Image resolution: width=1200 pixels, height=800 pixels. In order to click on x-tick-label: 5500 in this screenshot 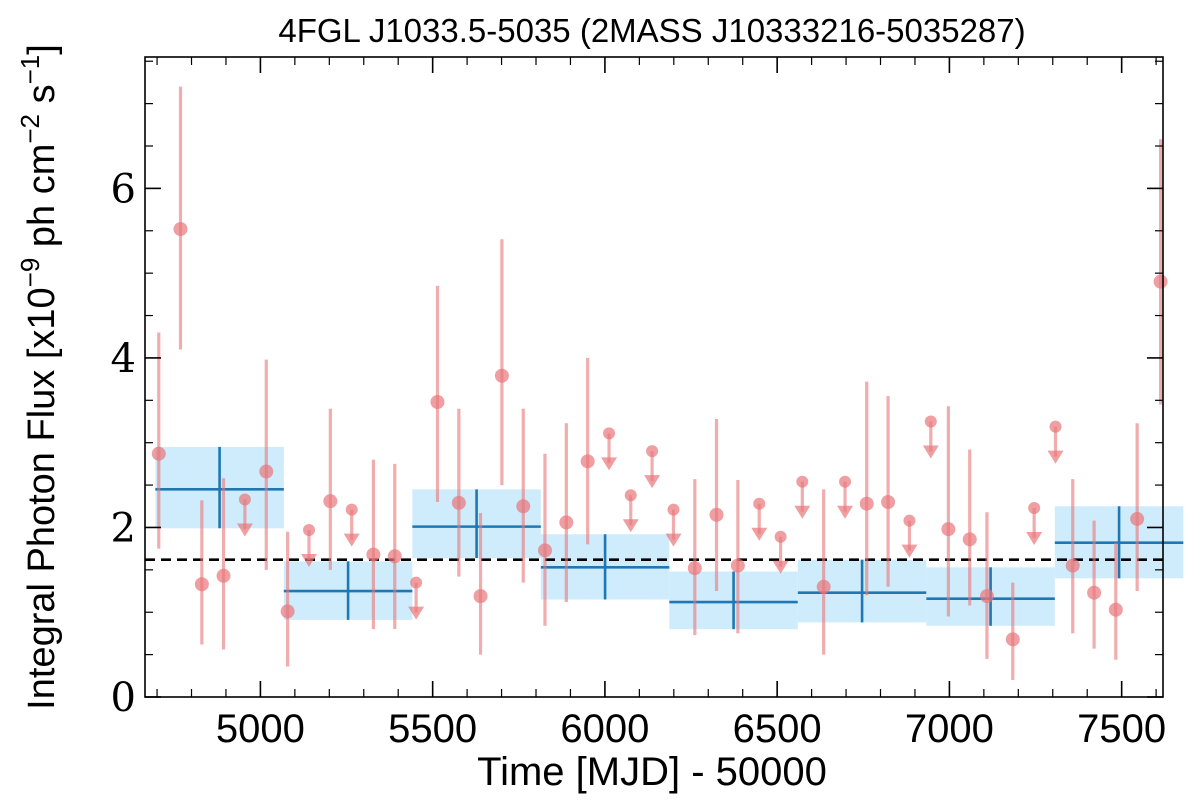, I will do `click(432, 729)`.